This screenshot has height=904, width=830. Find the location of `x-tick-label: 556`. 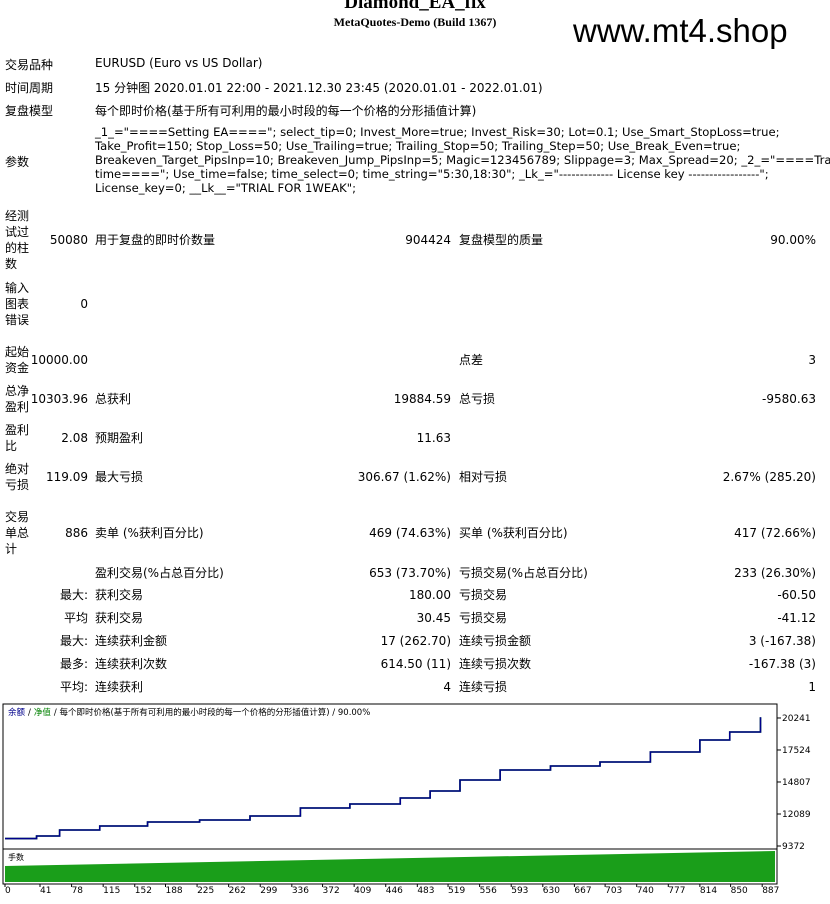

x-tick-label: 556 is located at coordinates (488, 891).